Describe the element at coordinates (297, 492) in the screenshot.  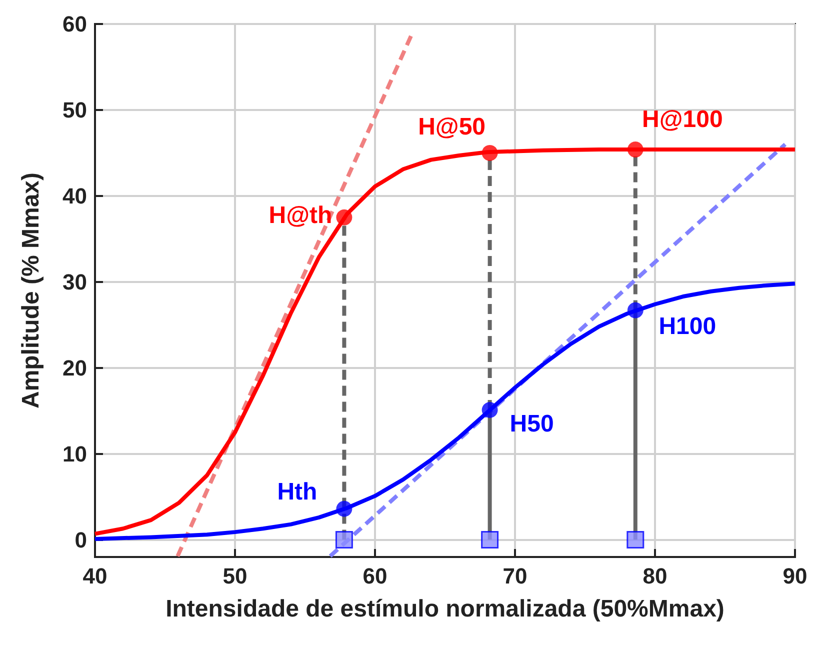
I see `annotation: Hth` at that location.